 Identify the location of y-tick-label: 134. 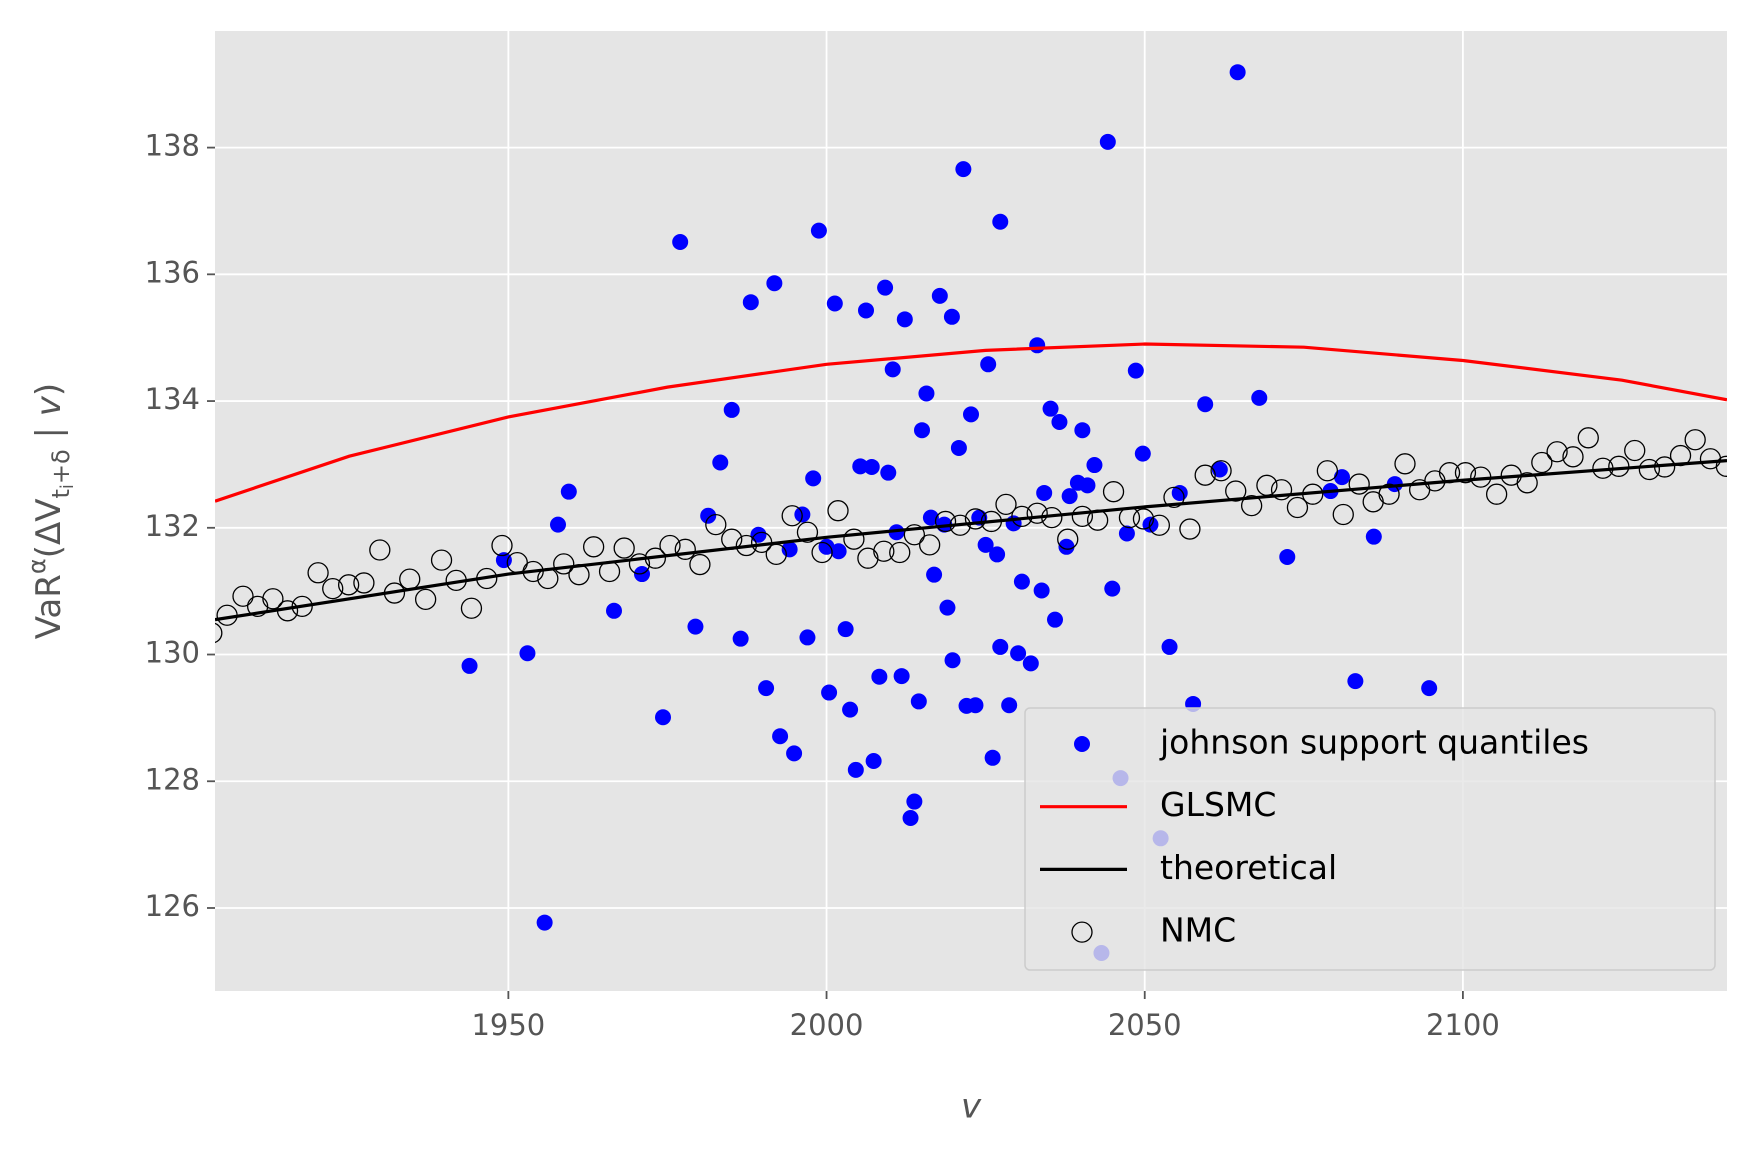
(172, 399).